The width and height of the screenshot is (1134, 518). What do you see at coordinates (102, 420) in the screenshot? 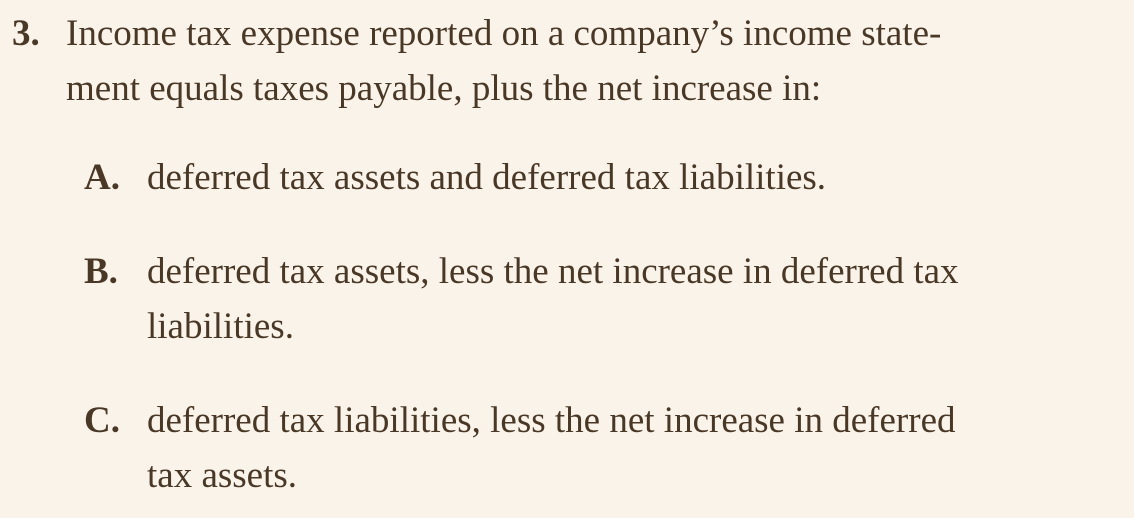
I see `option-letter: C.` at bounding box center [102, 420].